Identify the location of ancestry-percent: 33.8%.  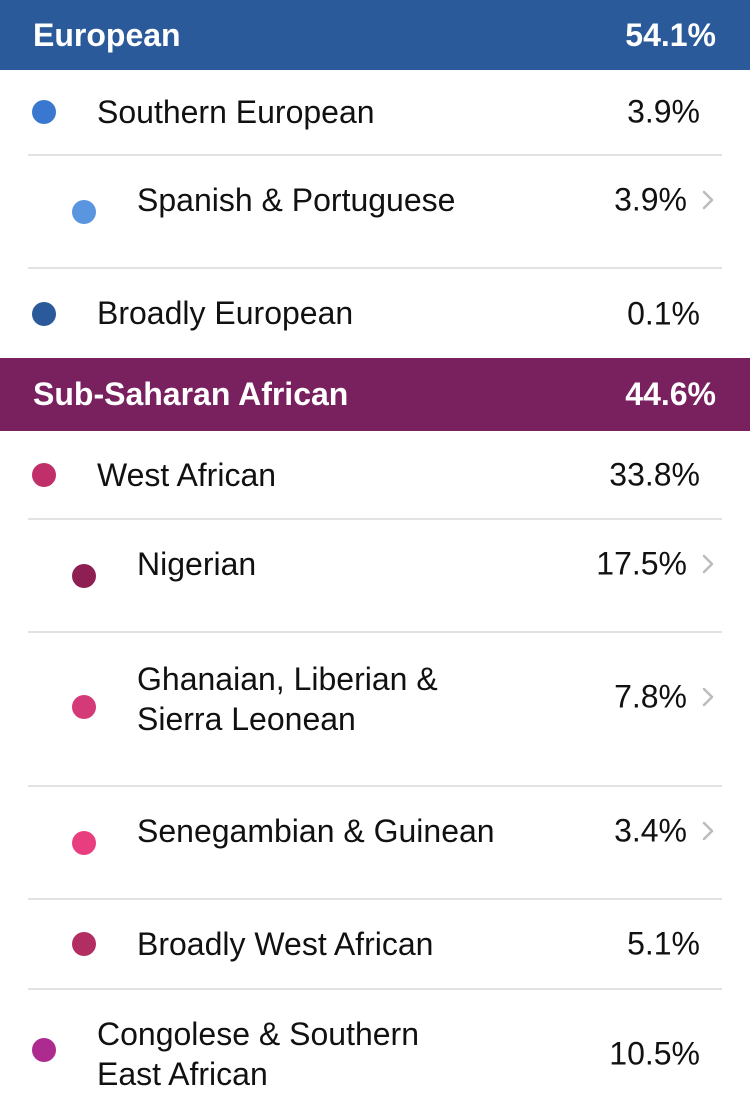
(654, 474).